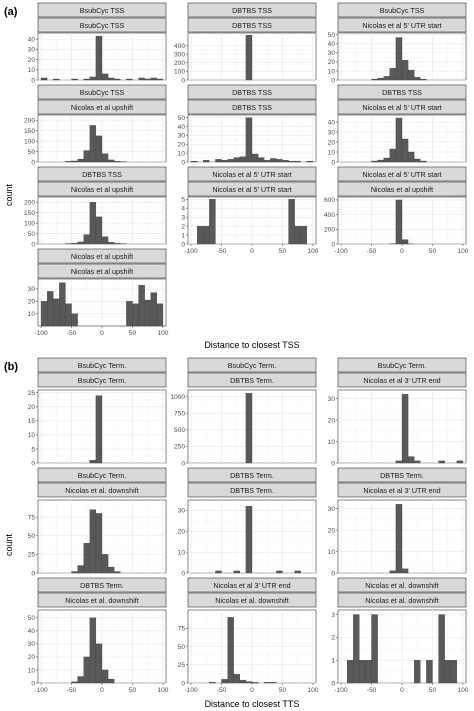 This screenshot has width=474, height=711. I want to click on y-tick-label: 750, so click(179, 414).